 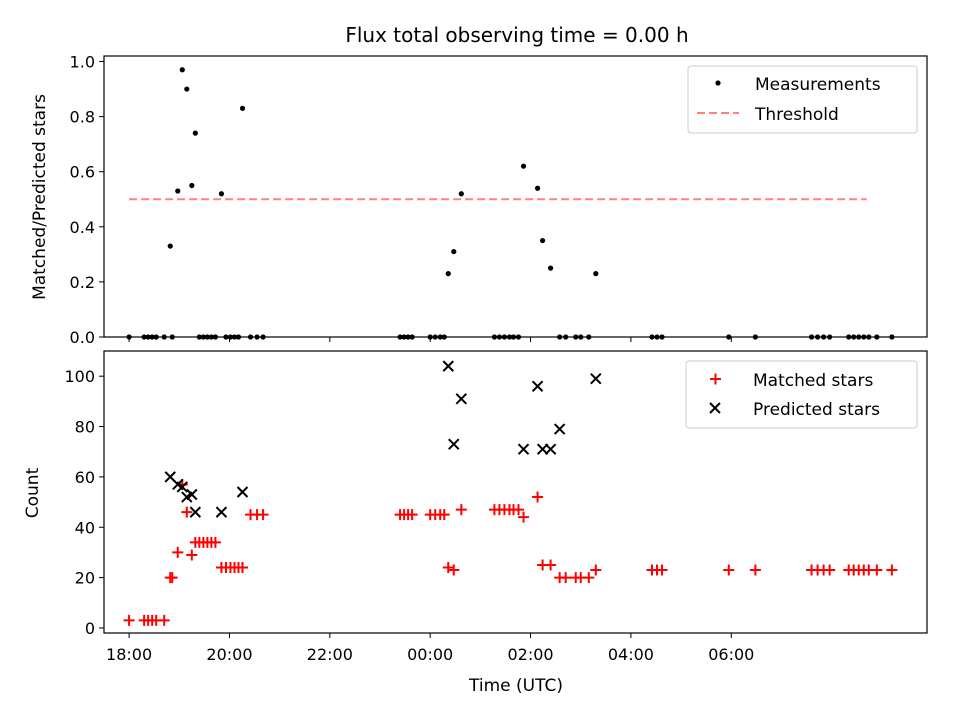 I want to click on ratio-legend: Measurements Threshold, so click(x=802, y=99).